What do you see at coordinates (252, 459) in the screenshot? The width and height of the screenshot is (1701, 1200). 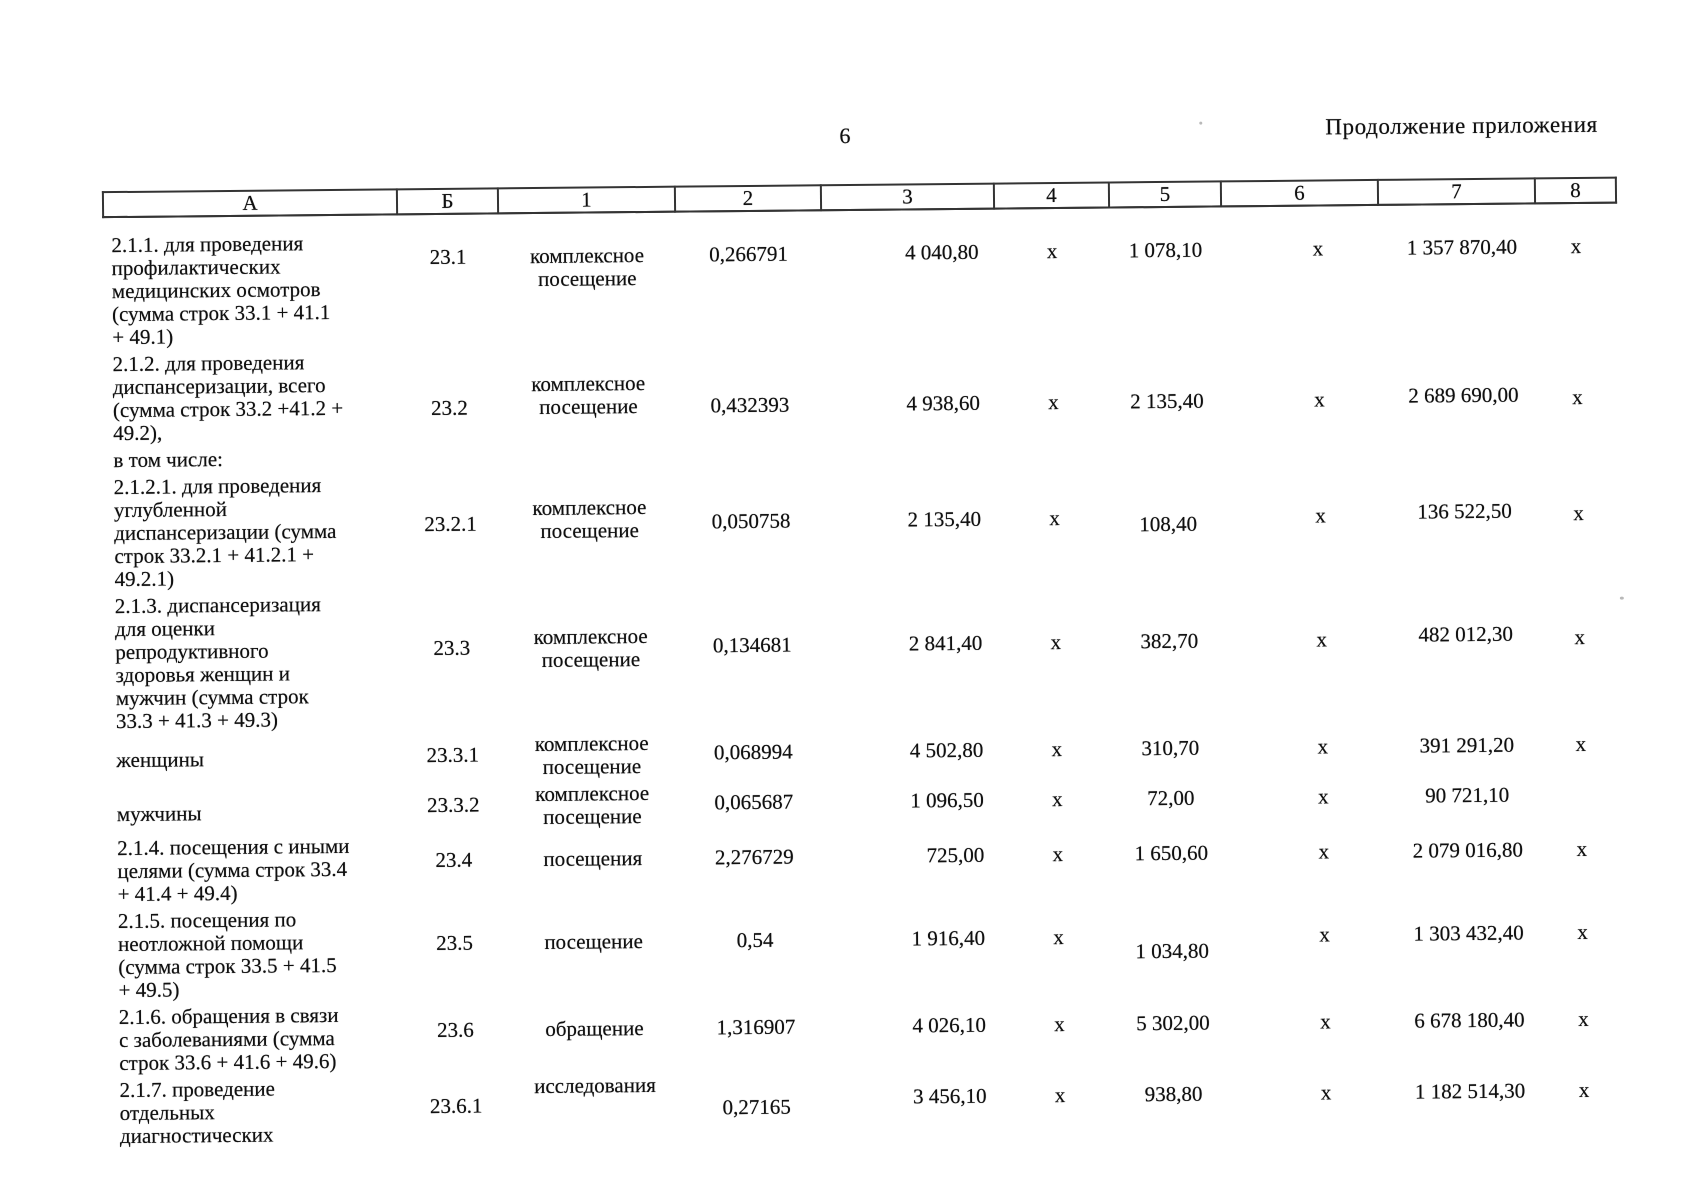 I see `cell-a: в том числе:` at bounding box center [252, 459].